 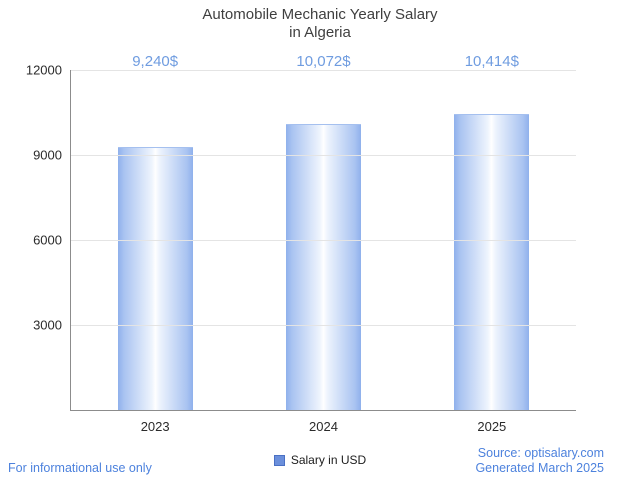 I want to click on y-axis-tick-label: 6000, so click(x=47, y=240).